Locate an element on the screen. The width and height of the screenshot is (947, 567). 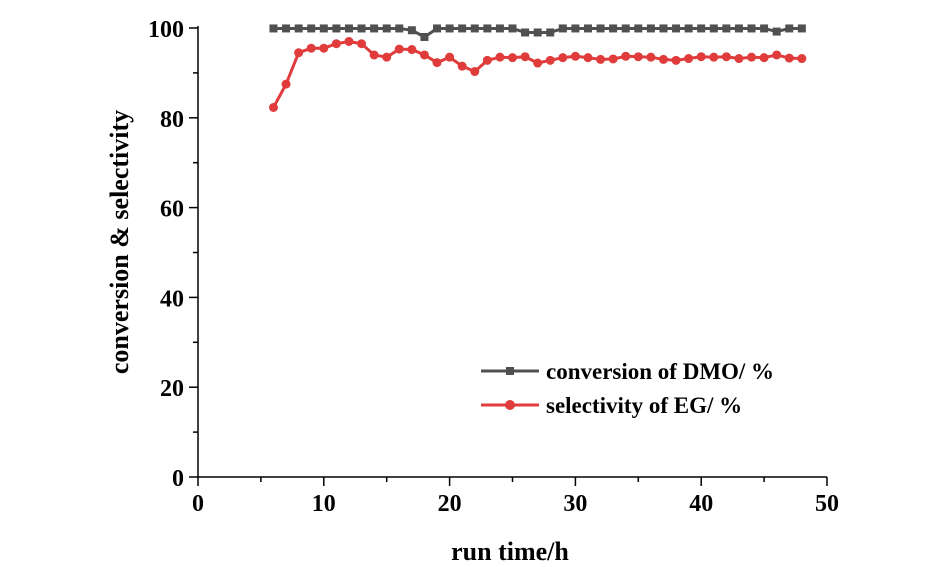
x-tick-label: 10 is located at coordinates (324, 504).